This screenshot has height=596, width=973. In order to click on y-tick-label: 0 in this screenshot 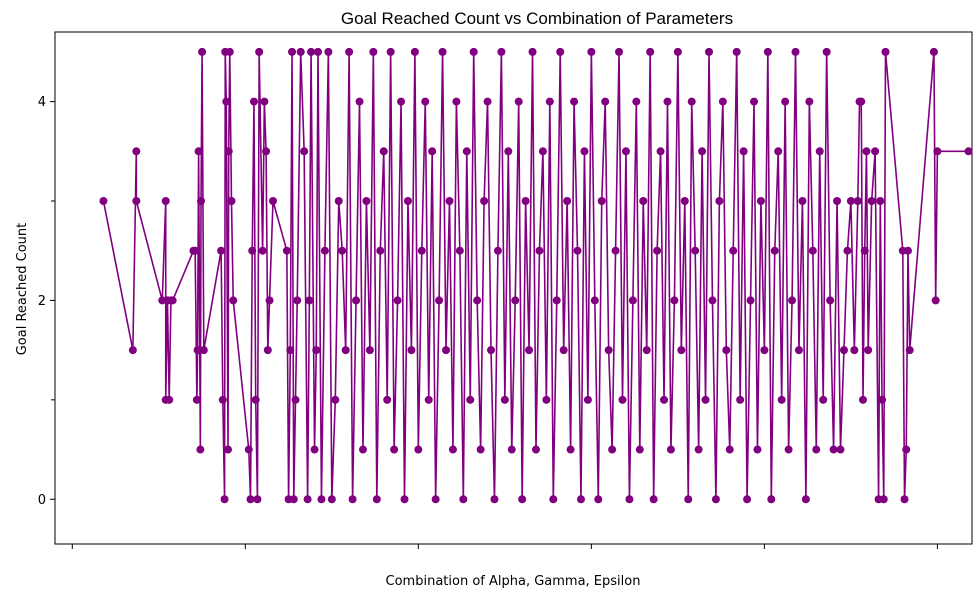, I will do `click(42, 500)`.